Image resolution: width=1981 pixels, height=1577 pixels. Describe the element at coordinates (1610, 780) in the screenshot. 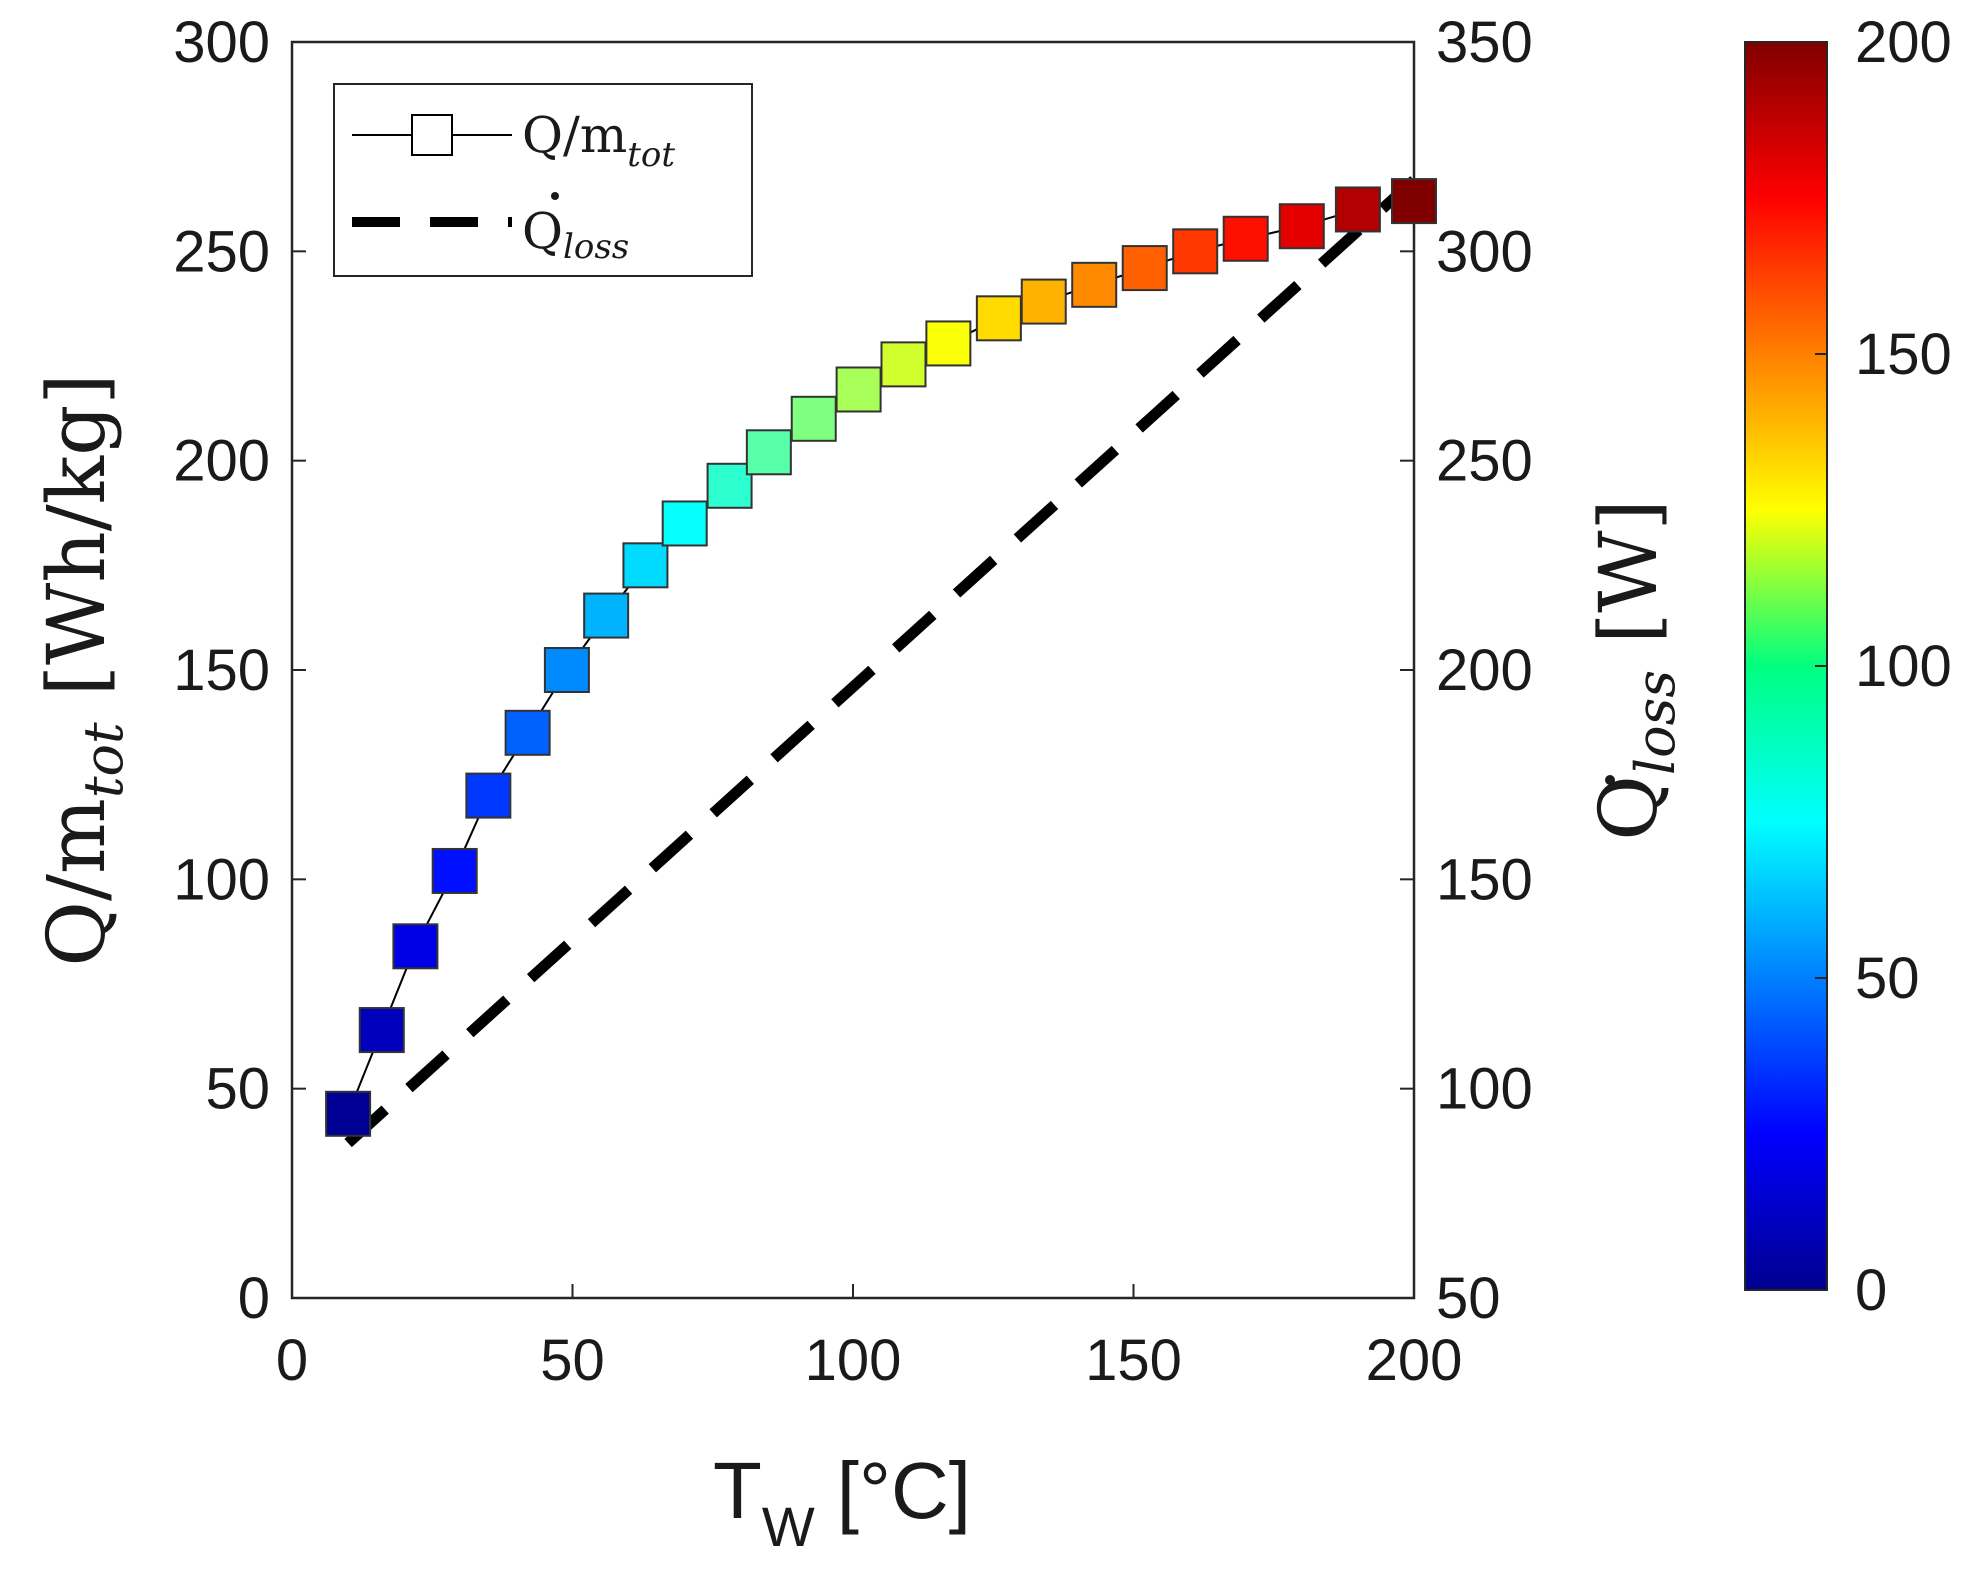

I see `y-axis-right-label-dot` at that location.